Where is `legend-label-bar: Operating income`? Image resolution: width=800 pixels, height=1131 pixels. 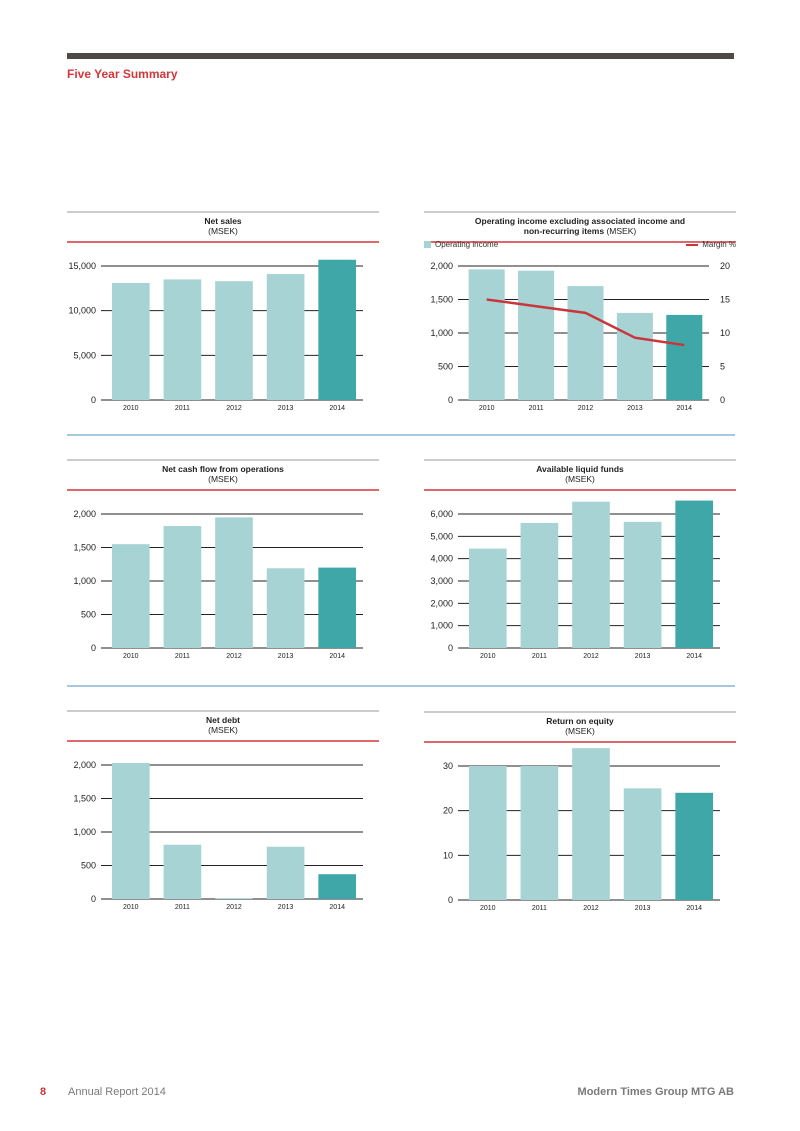
legend-label-bar: Operating income is located at coordinates (467, 244).